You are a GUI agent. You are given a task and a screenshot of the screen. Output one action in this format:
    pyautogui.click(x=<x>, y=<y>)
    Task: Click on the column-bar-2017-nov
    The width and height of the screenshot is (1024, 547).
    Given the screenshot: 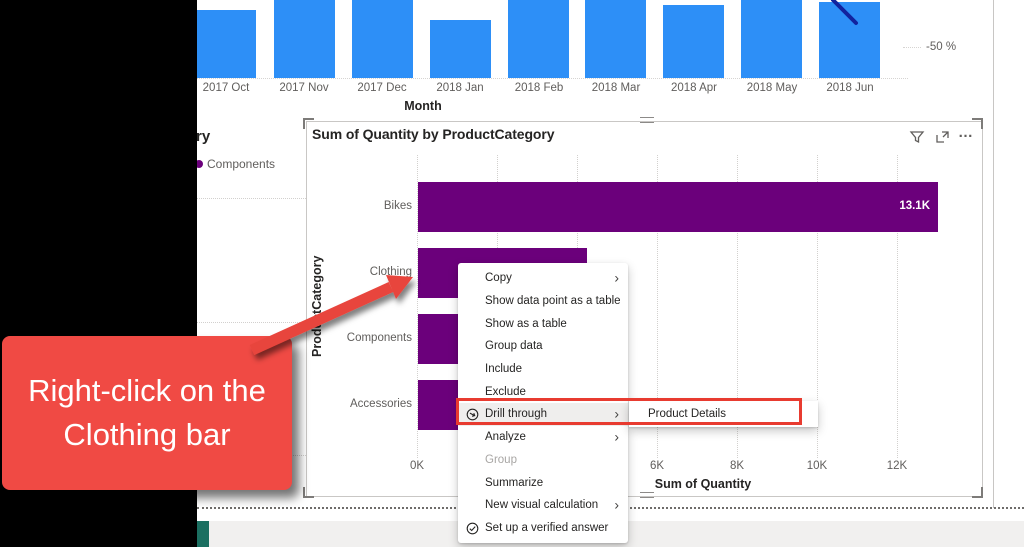 What is the action you would take?
    pyautogui.click(x=304, y=39)
    